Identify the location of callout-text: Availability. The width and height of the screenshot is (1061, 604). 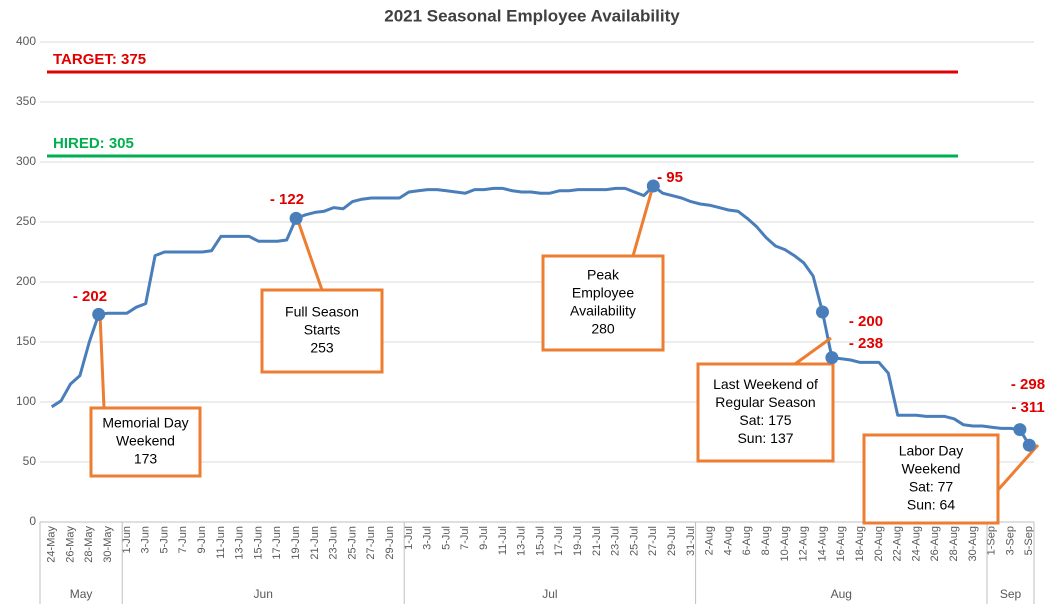
(603, 311).